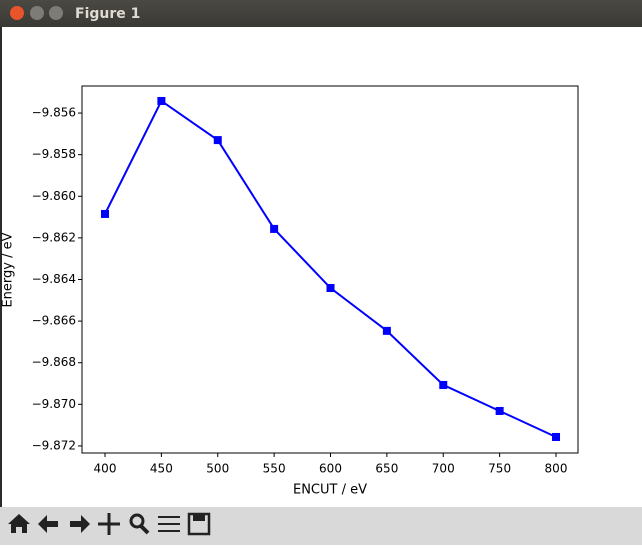 Image resolution: width=642 pixels, height=549 pixels. What do you see at coordinates (137, 521) in the screenshot?
I see `zoom-button` at bounding box center [137, 521].